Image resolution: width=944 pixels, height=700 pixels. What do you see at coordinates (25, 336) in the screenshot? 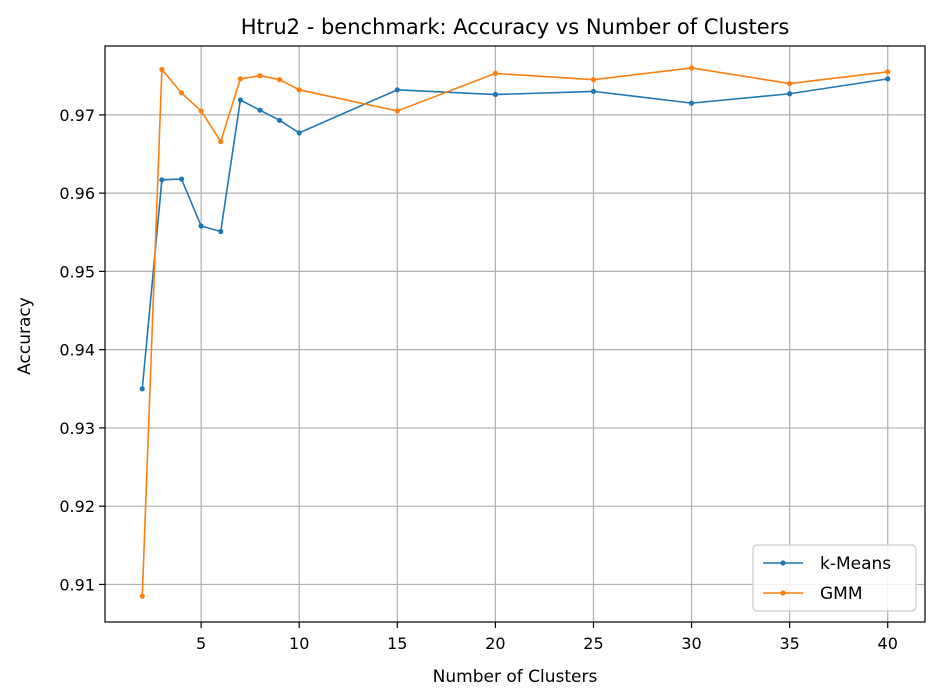
I see `y-axis-label: Accuracy` at bounding box center [25, 336].